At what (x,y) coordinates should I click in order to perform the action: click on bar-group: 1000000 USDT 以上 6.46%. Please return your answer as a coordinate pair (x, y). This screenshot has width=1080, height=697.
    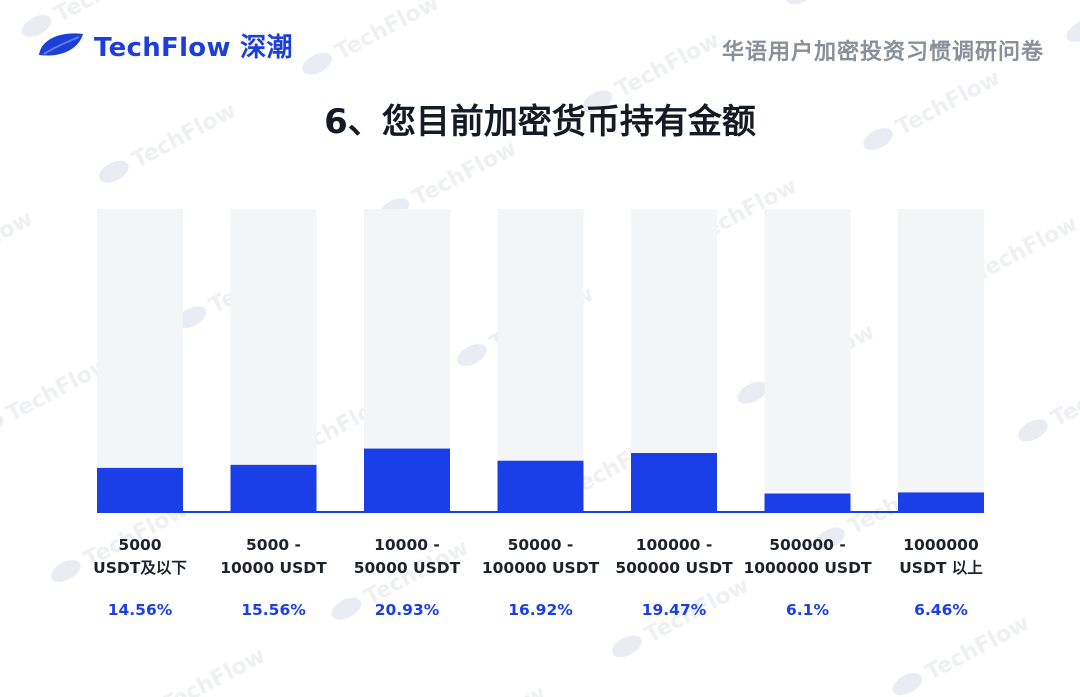
    Looking at the image, I should click on (941, 414).